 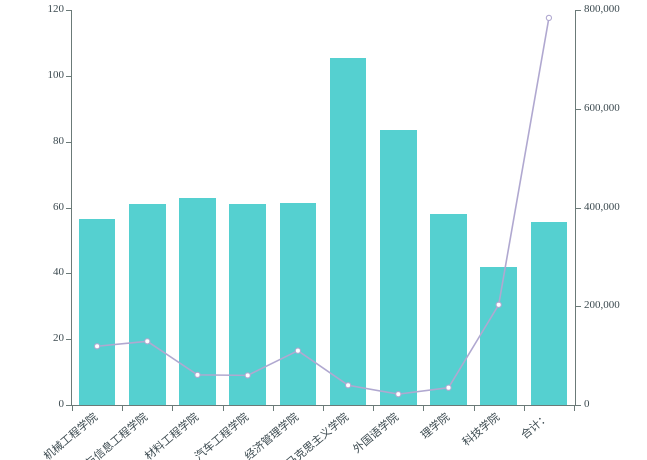 I want to click on right-axis-tick-label: 200,000, so click(x=602, y=305).